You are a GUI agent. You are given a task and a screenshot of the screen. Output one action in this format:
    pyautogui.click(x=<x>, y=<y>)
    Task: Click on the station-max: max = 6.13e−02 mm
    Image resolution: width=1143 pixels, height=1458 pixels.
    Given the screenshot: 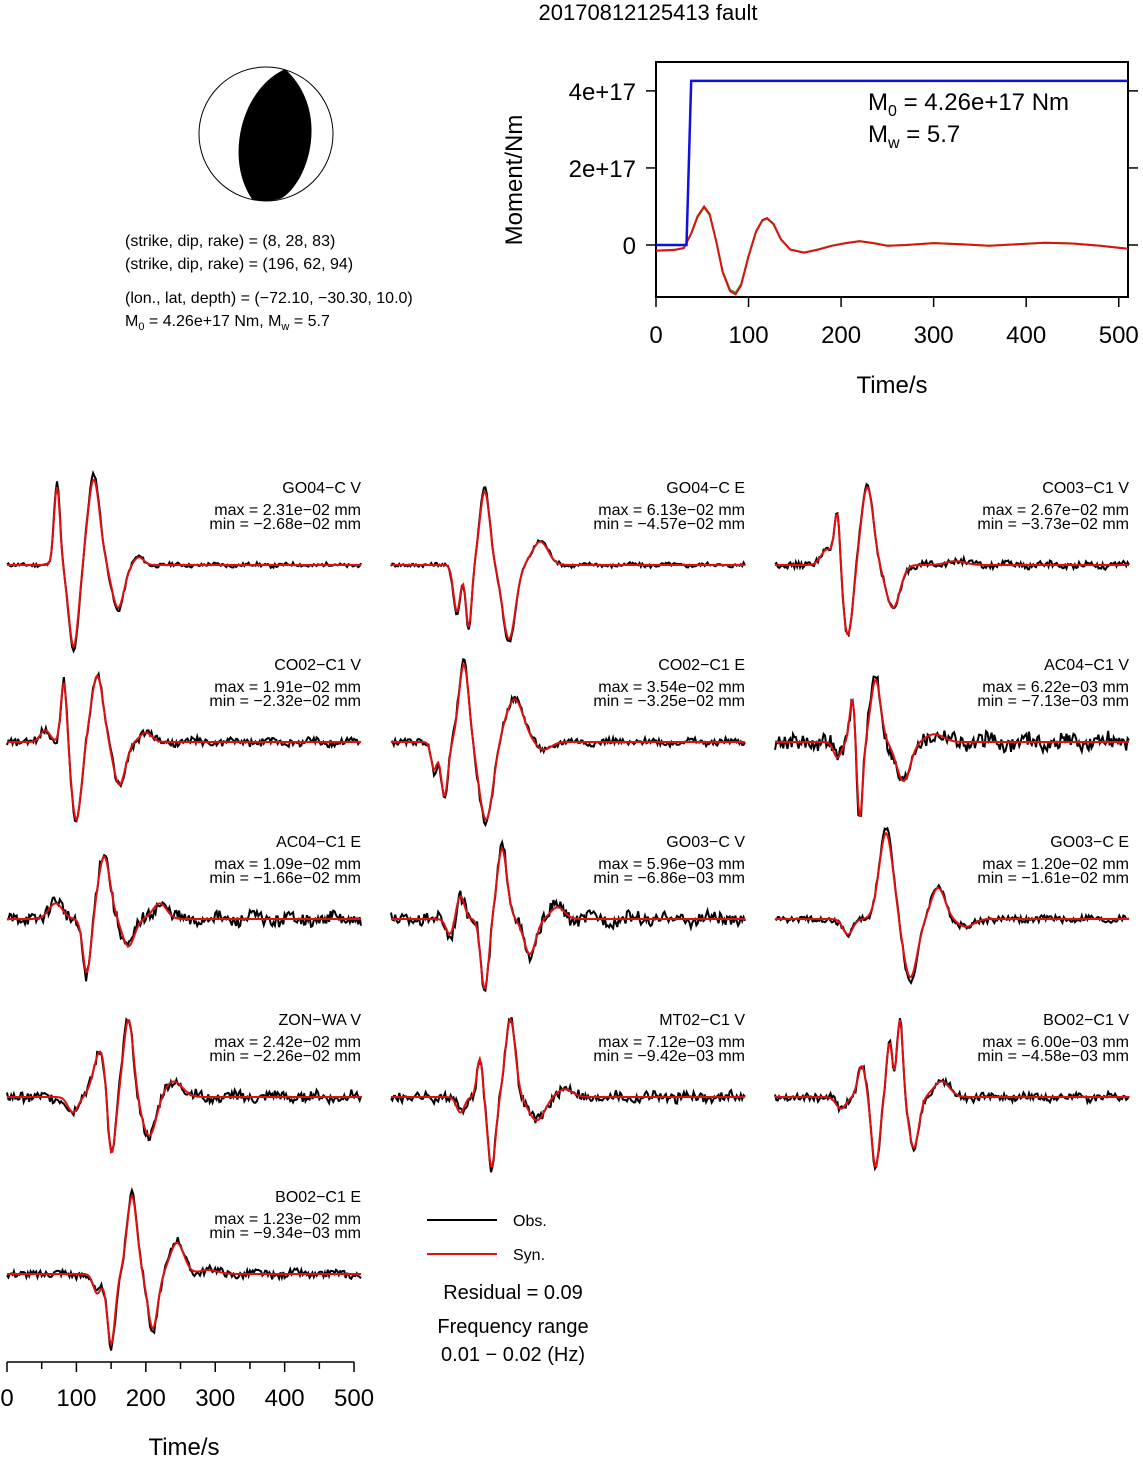 What is the action you would take?
    pyautogui.click(x=671, y=510)
    